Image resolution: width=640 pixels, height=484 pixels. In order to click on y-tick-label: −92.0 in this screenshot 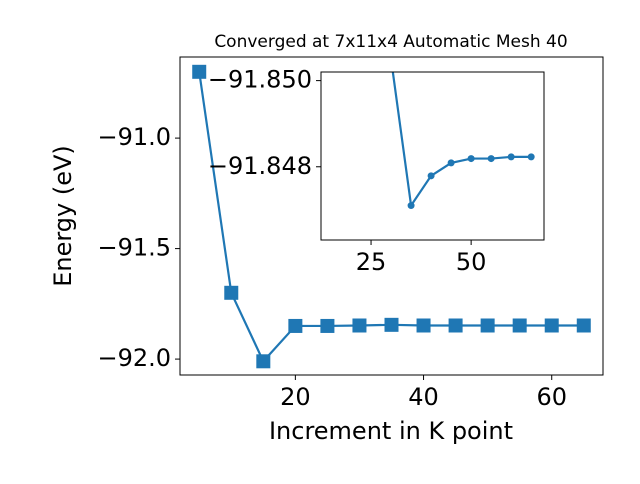, I will do `click(134, 358)`.